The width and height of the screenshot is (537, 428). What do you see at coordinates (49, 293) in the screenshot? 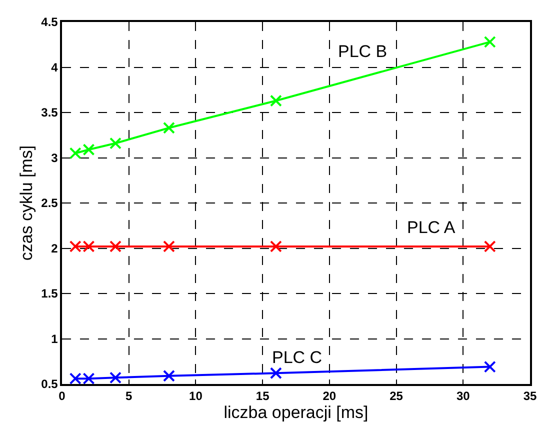
I see `y-tick-label: 1.5` at bounding box center [49, 293].